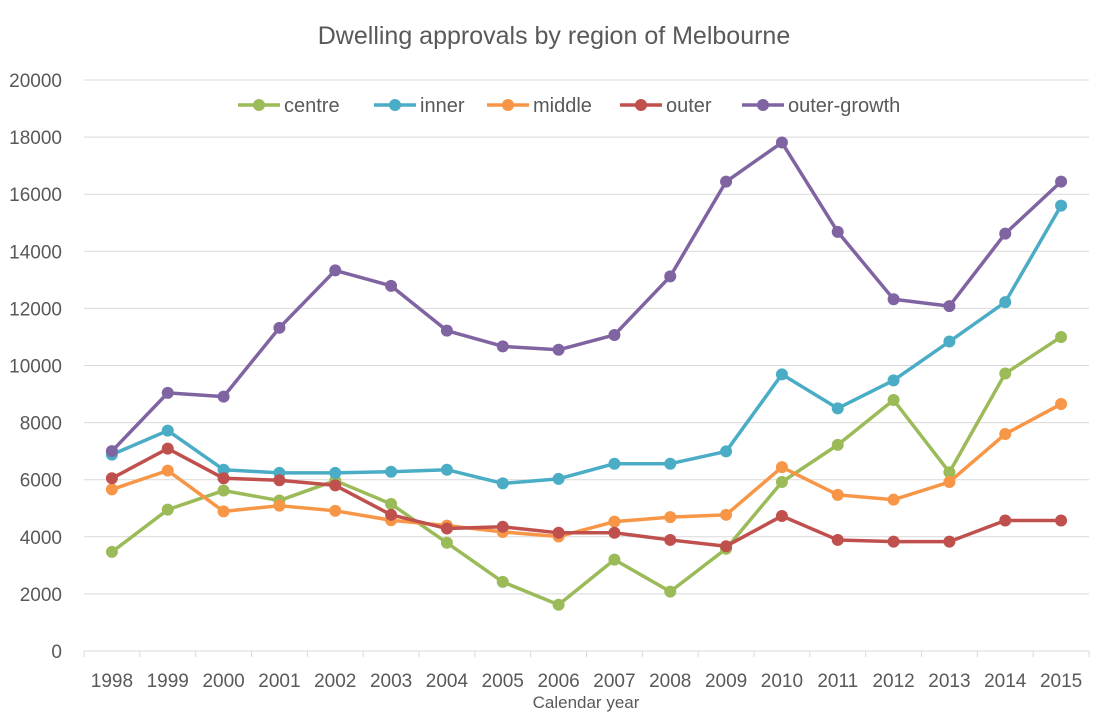 The width and height of the screenshot is (1108, 724). Describe the element at coordinates (41, 595) in the screenshot. I see `y-tick-label: 2000` at that location.